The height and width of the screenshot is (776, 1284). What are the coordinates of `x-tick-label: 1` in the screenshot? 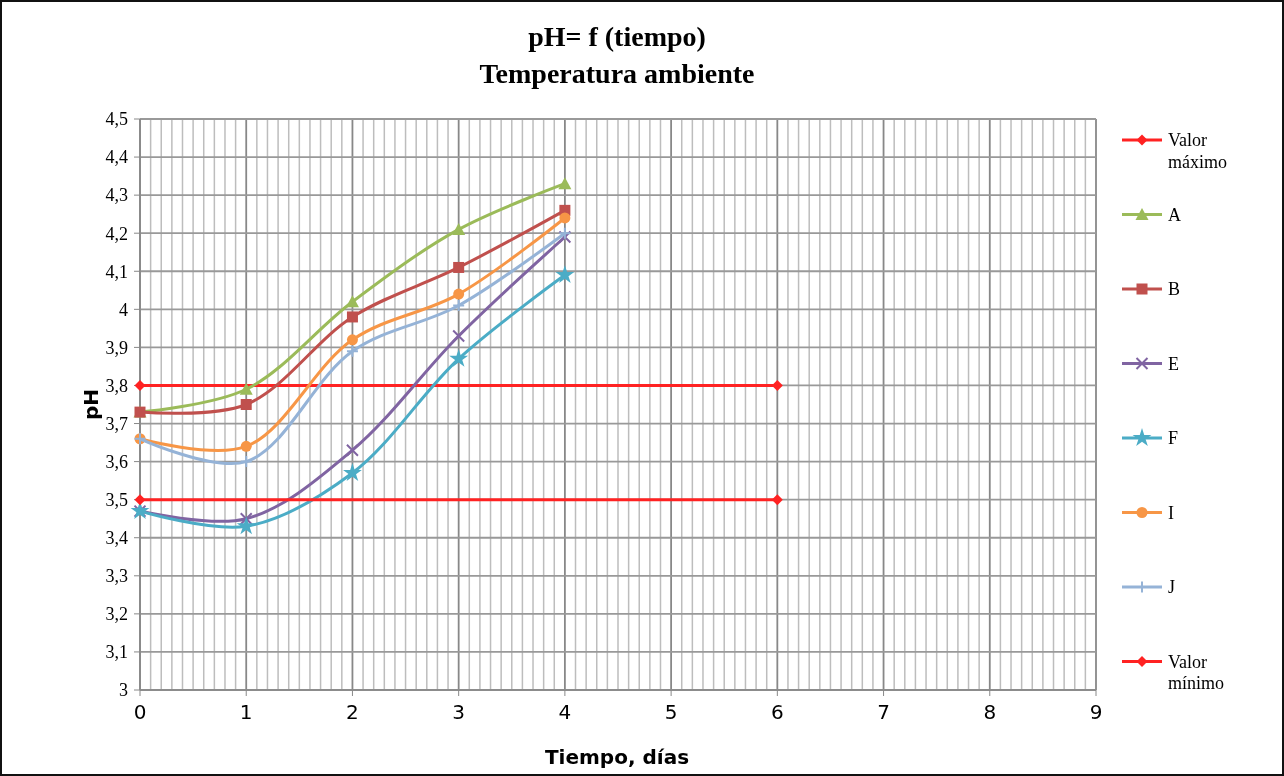 It's located at (246, 712).